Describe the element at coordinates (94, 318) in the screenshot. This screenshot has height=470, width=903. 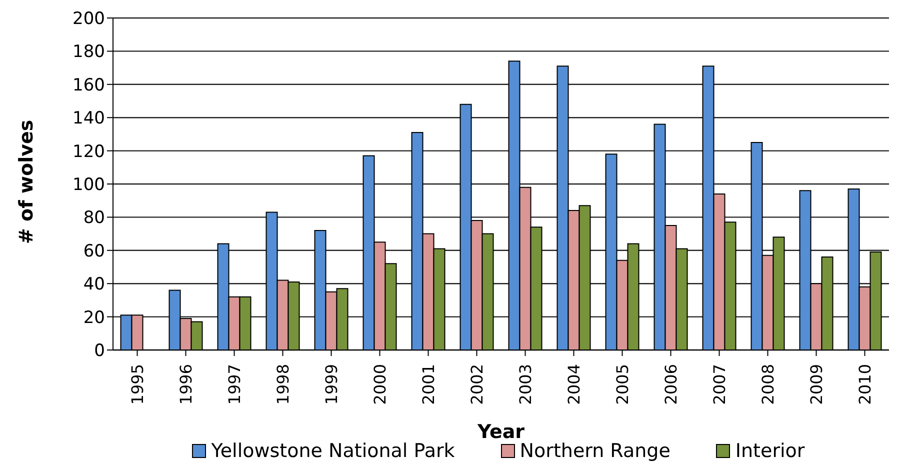
I see `y-tick-label: 20` at that location.